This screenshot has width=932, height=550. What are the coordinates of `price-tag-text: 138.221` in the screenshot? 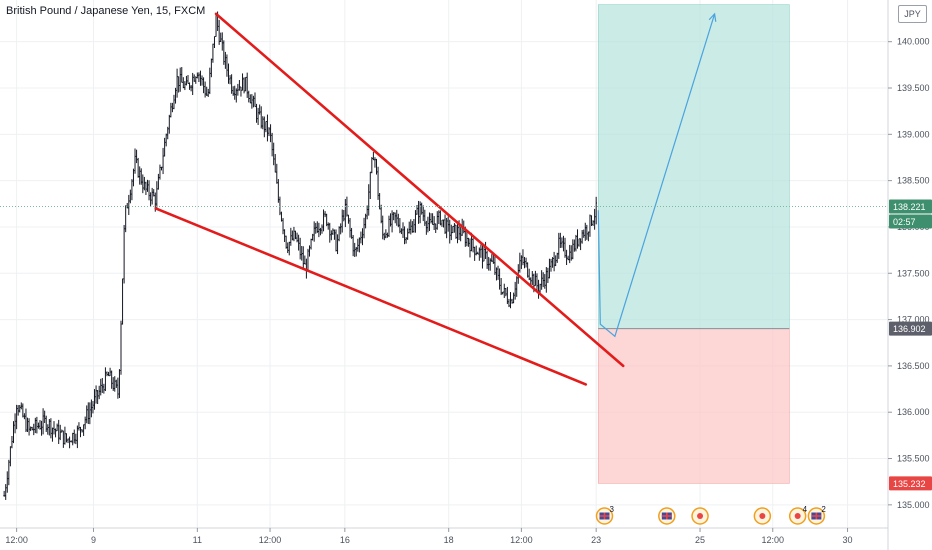 It's located at (909, 207).